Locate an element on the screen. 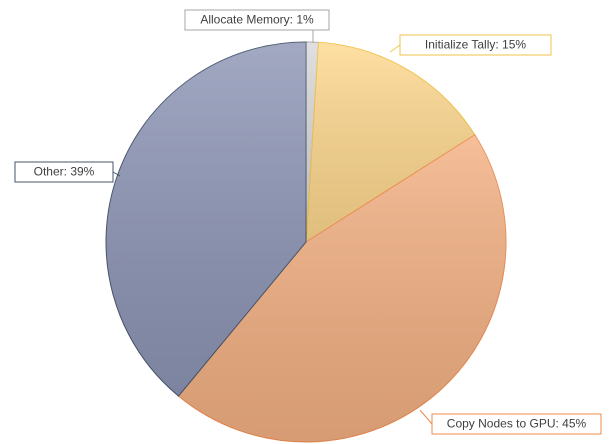 The image size is (611, 444). slice-shade is located at coordinates (390, 142).